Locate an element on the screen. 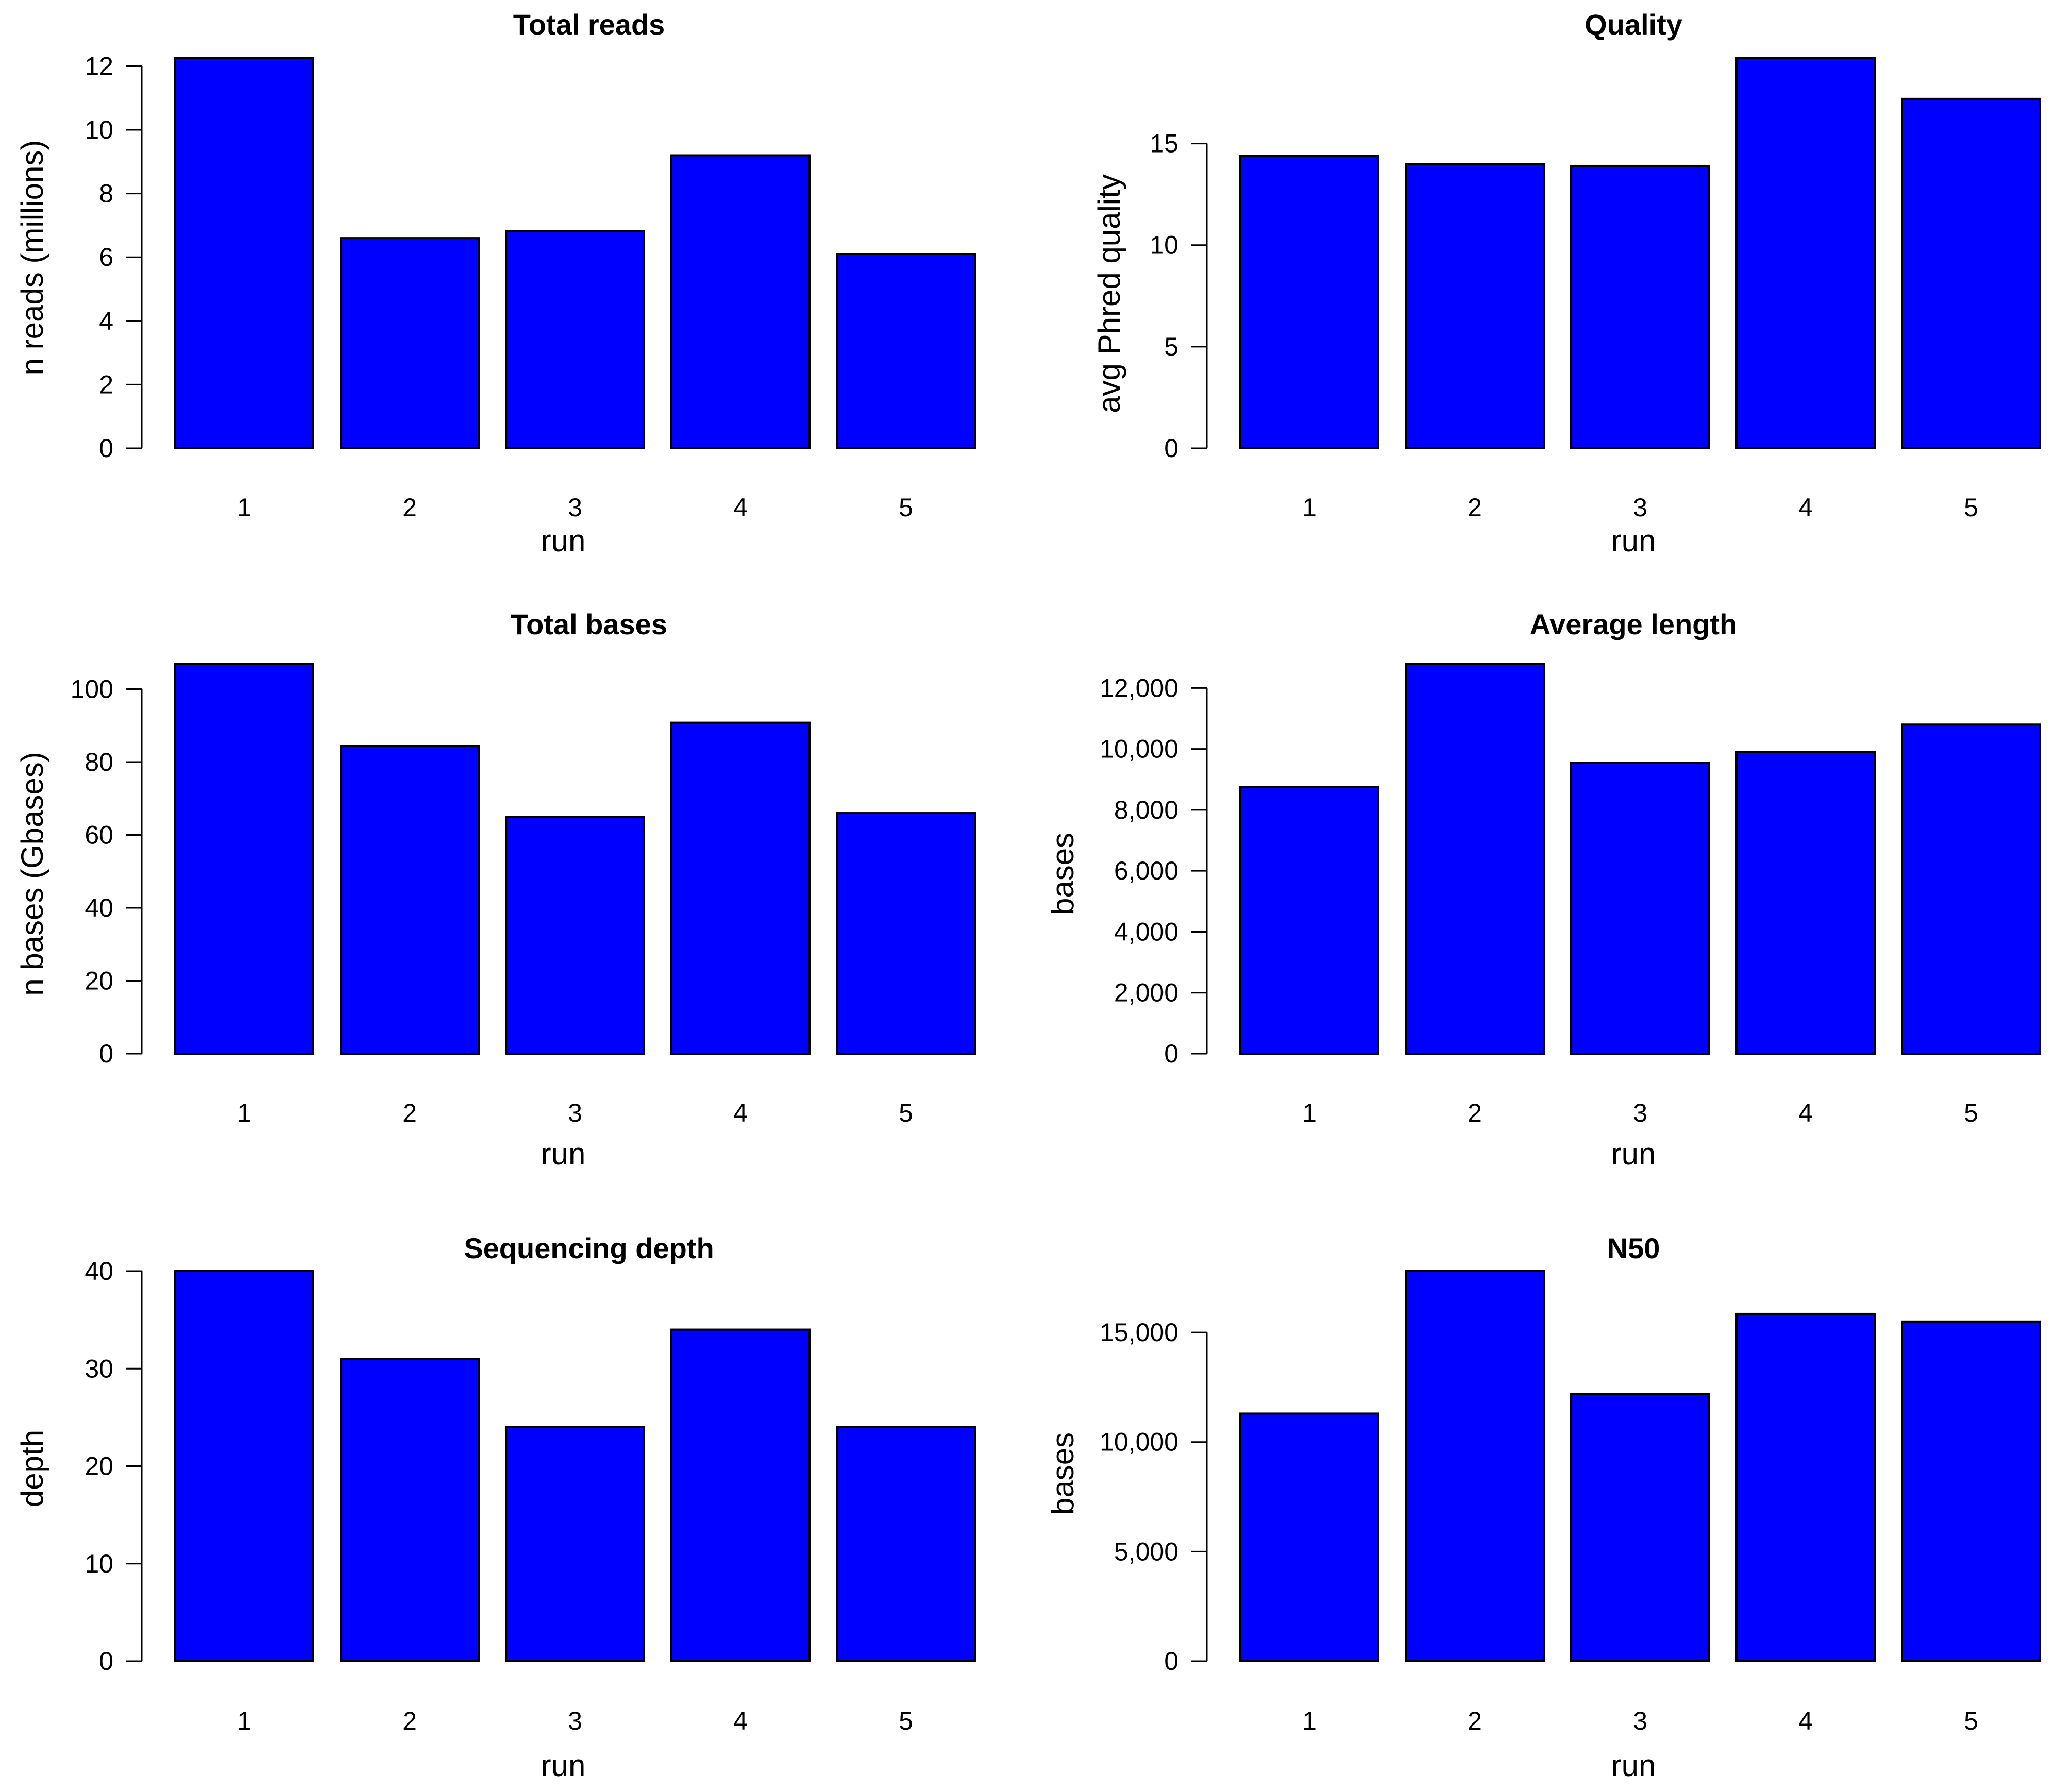  y-tick-label: 2,000 is located at coordinates (1146, 992).